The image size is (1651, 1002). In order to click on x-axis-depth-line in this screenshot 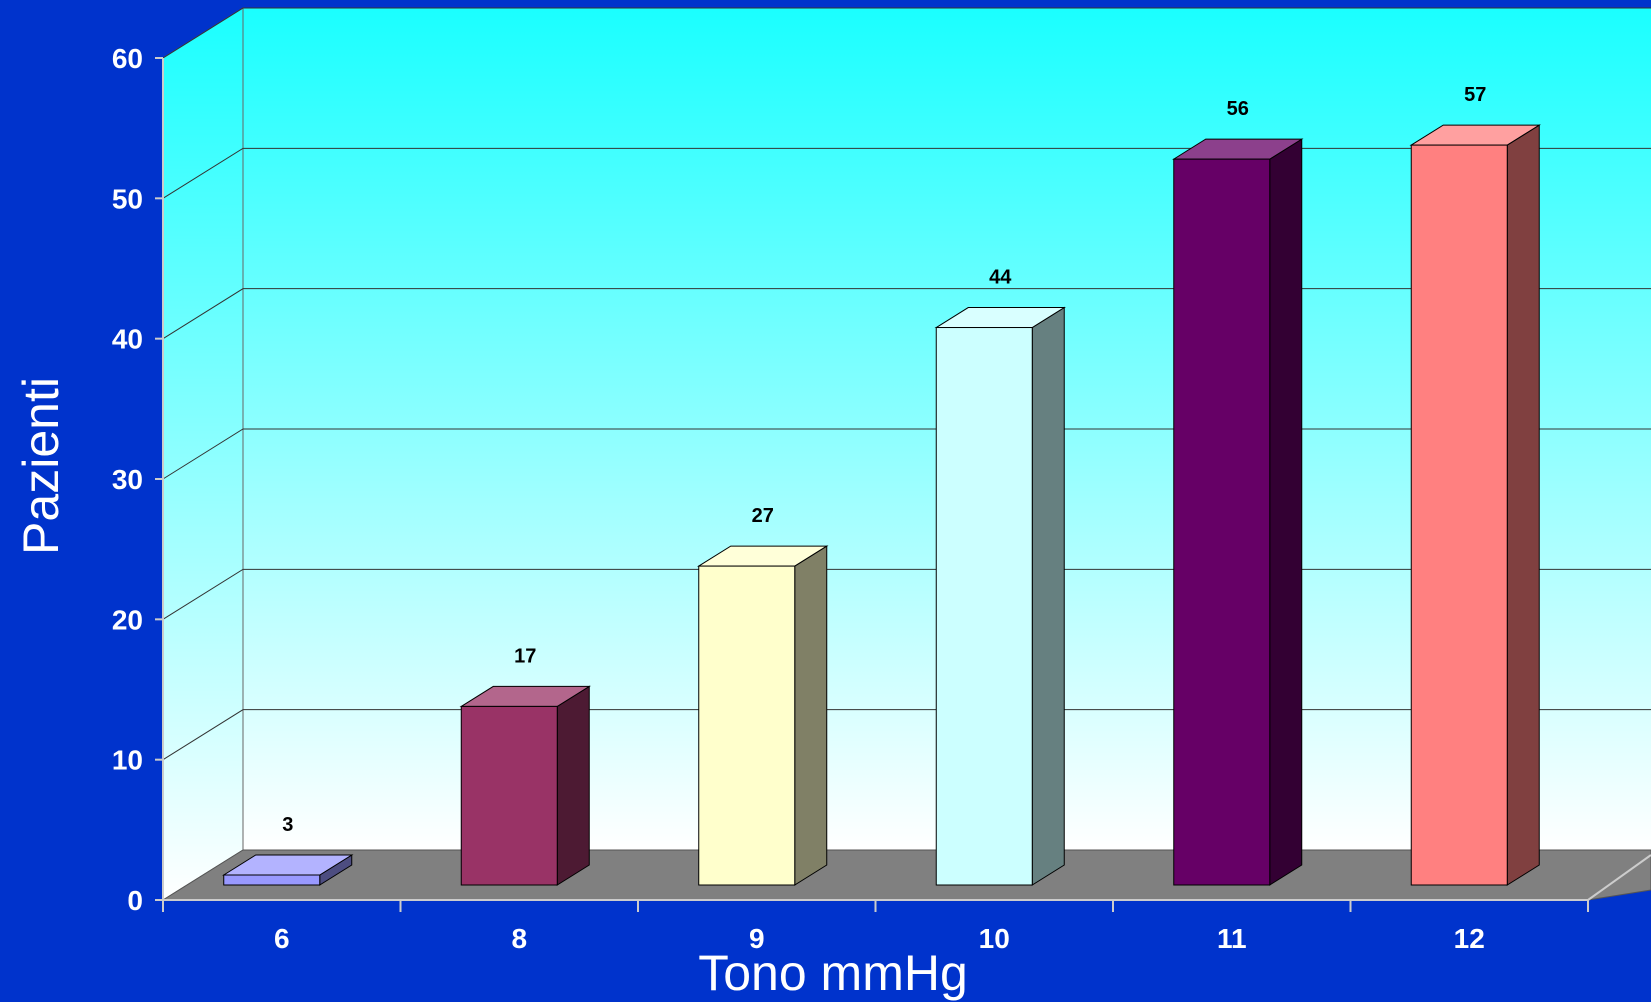, I will do `click(1619, 877)`.